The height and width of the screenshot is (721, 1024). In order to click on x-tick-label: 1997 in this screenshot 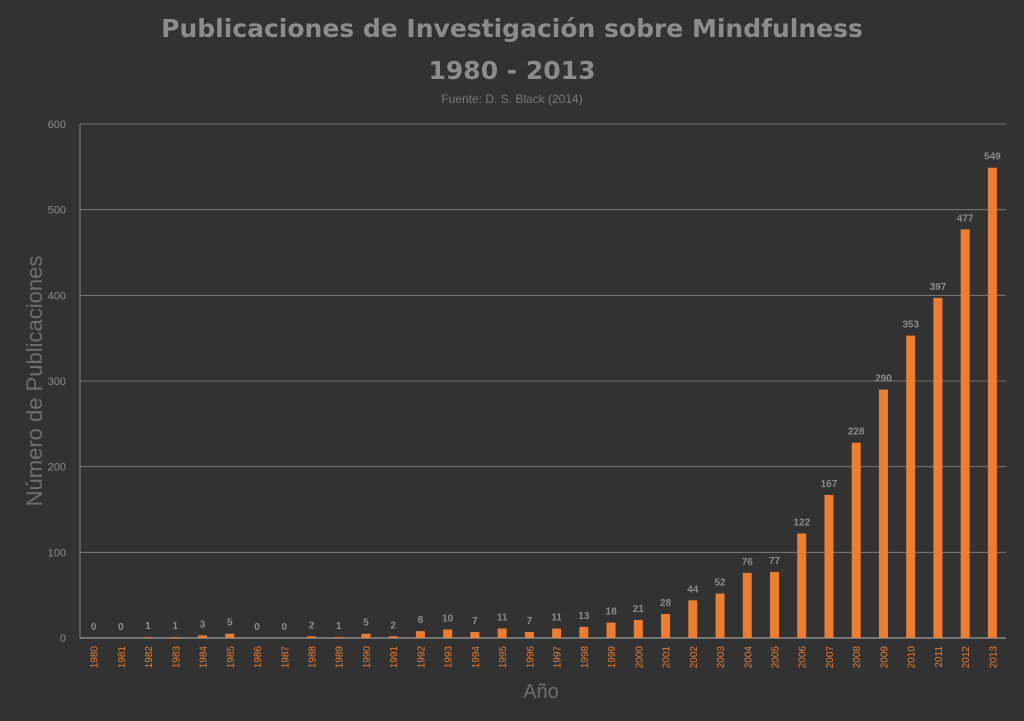, I will do `click(558, 657)`.